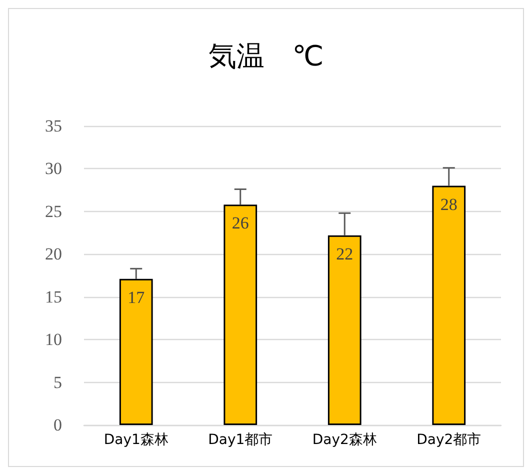 Image resolution: width=532 pixels, height=475 pixels. What do you see at coordinates (53, 126) in the screenshot?
I see `y-tick-label: 35` at bounding box center [53, 126].